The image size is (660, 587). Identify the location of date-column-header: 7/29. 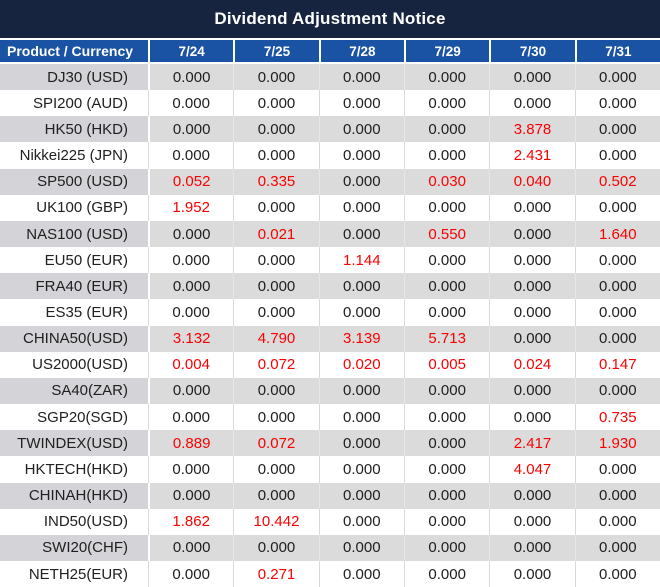
(446, 51).